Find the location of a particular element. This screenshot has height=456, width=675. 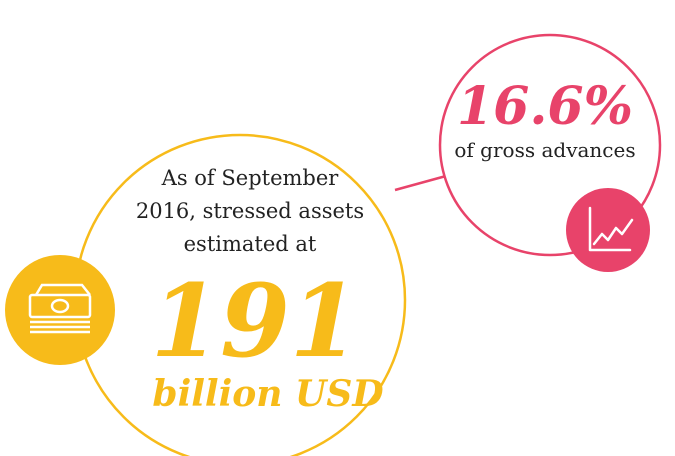

connector is located at coordinates (420, 183).